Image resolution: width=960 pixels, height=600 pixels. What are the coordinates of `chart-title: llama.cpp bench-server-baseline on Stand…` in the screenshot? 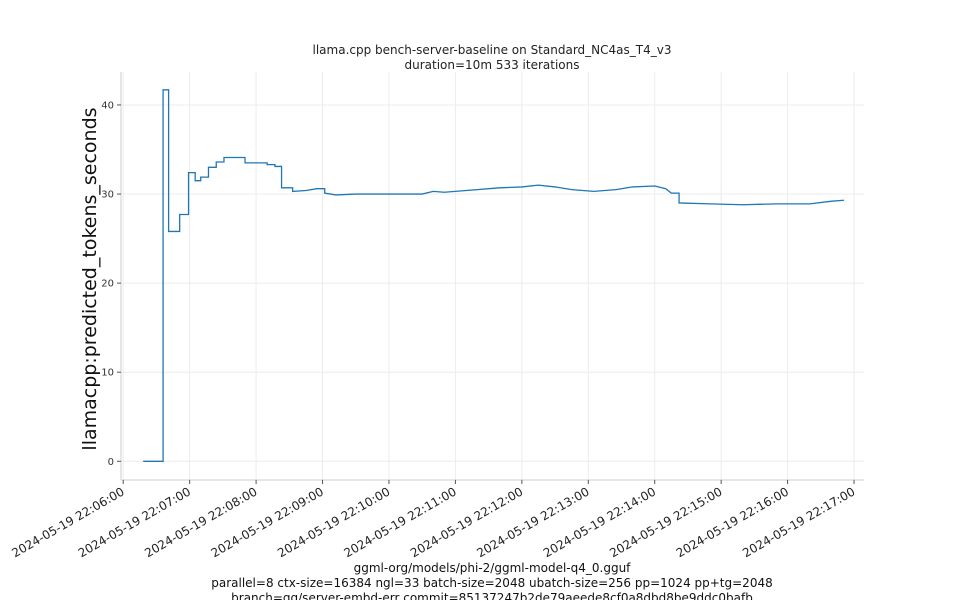 It's located at (492, 50).